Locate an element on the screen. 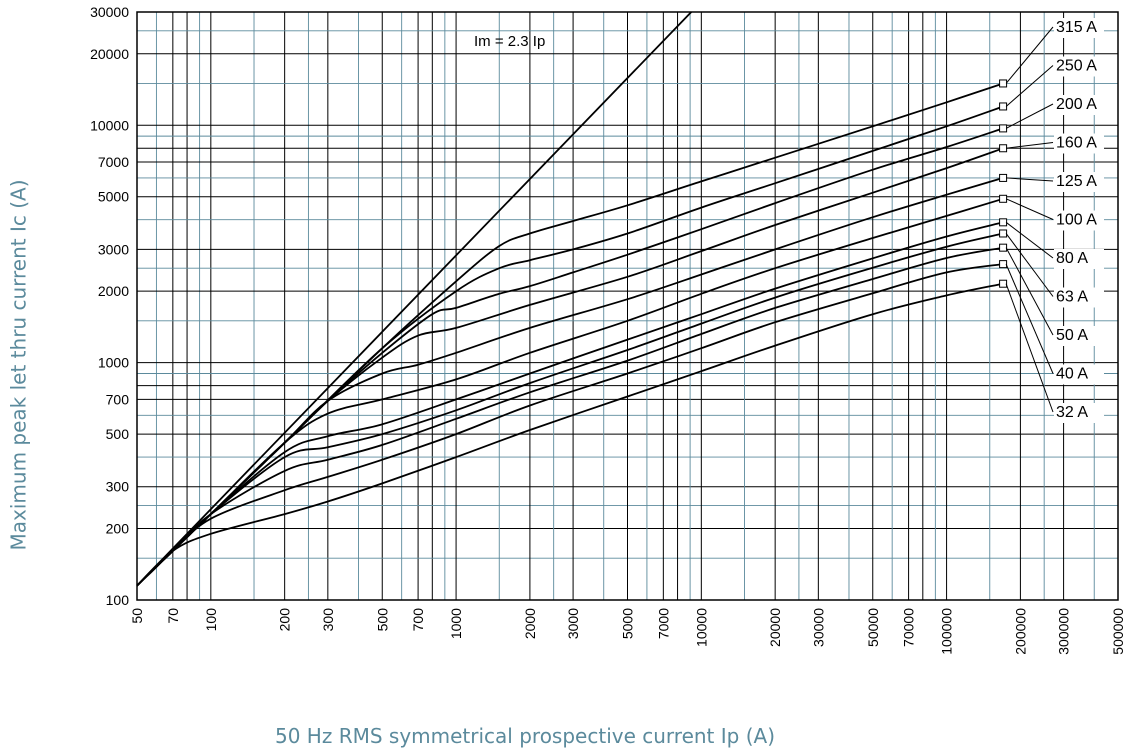 Image resolution: width=1124 pixels, height=753 pixels. label-backdrop-63-a is located at coordinates (1079, 297).